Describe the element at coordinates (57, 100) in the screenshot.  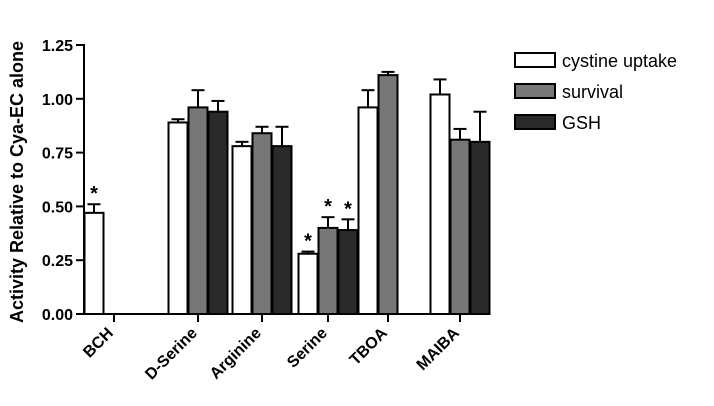
I see `y-tick-label: 1.00` at that location.